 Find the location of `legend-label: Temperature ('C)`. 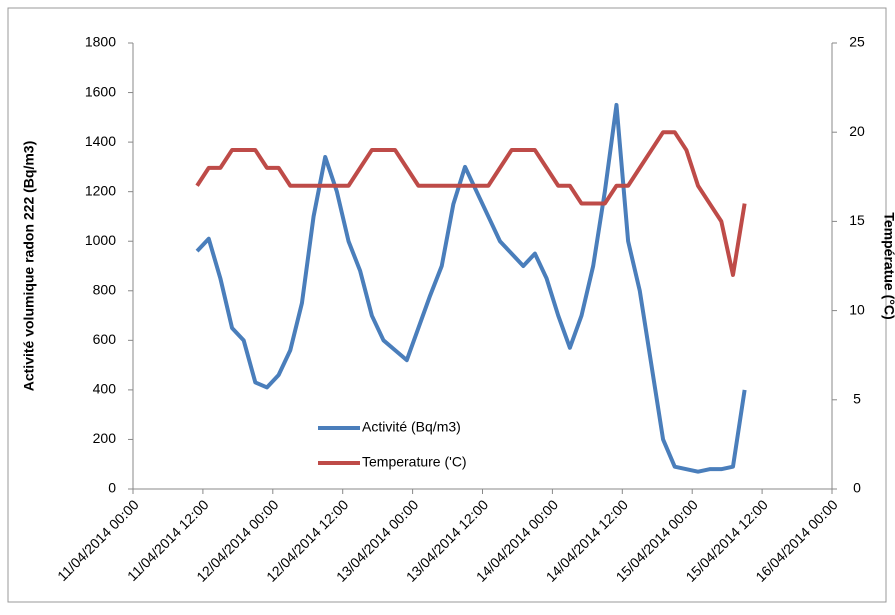

legend-label: Temperature ('C) is located at coordinates (414, 462).